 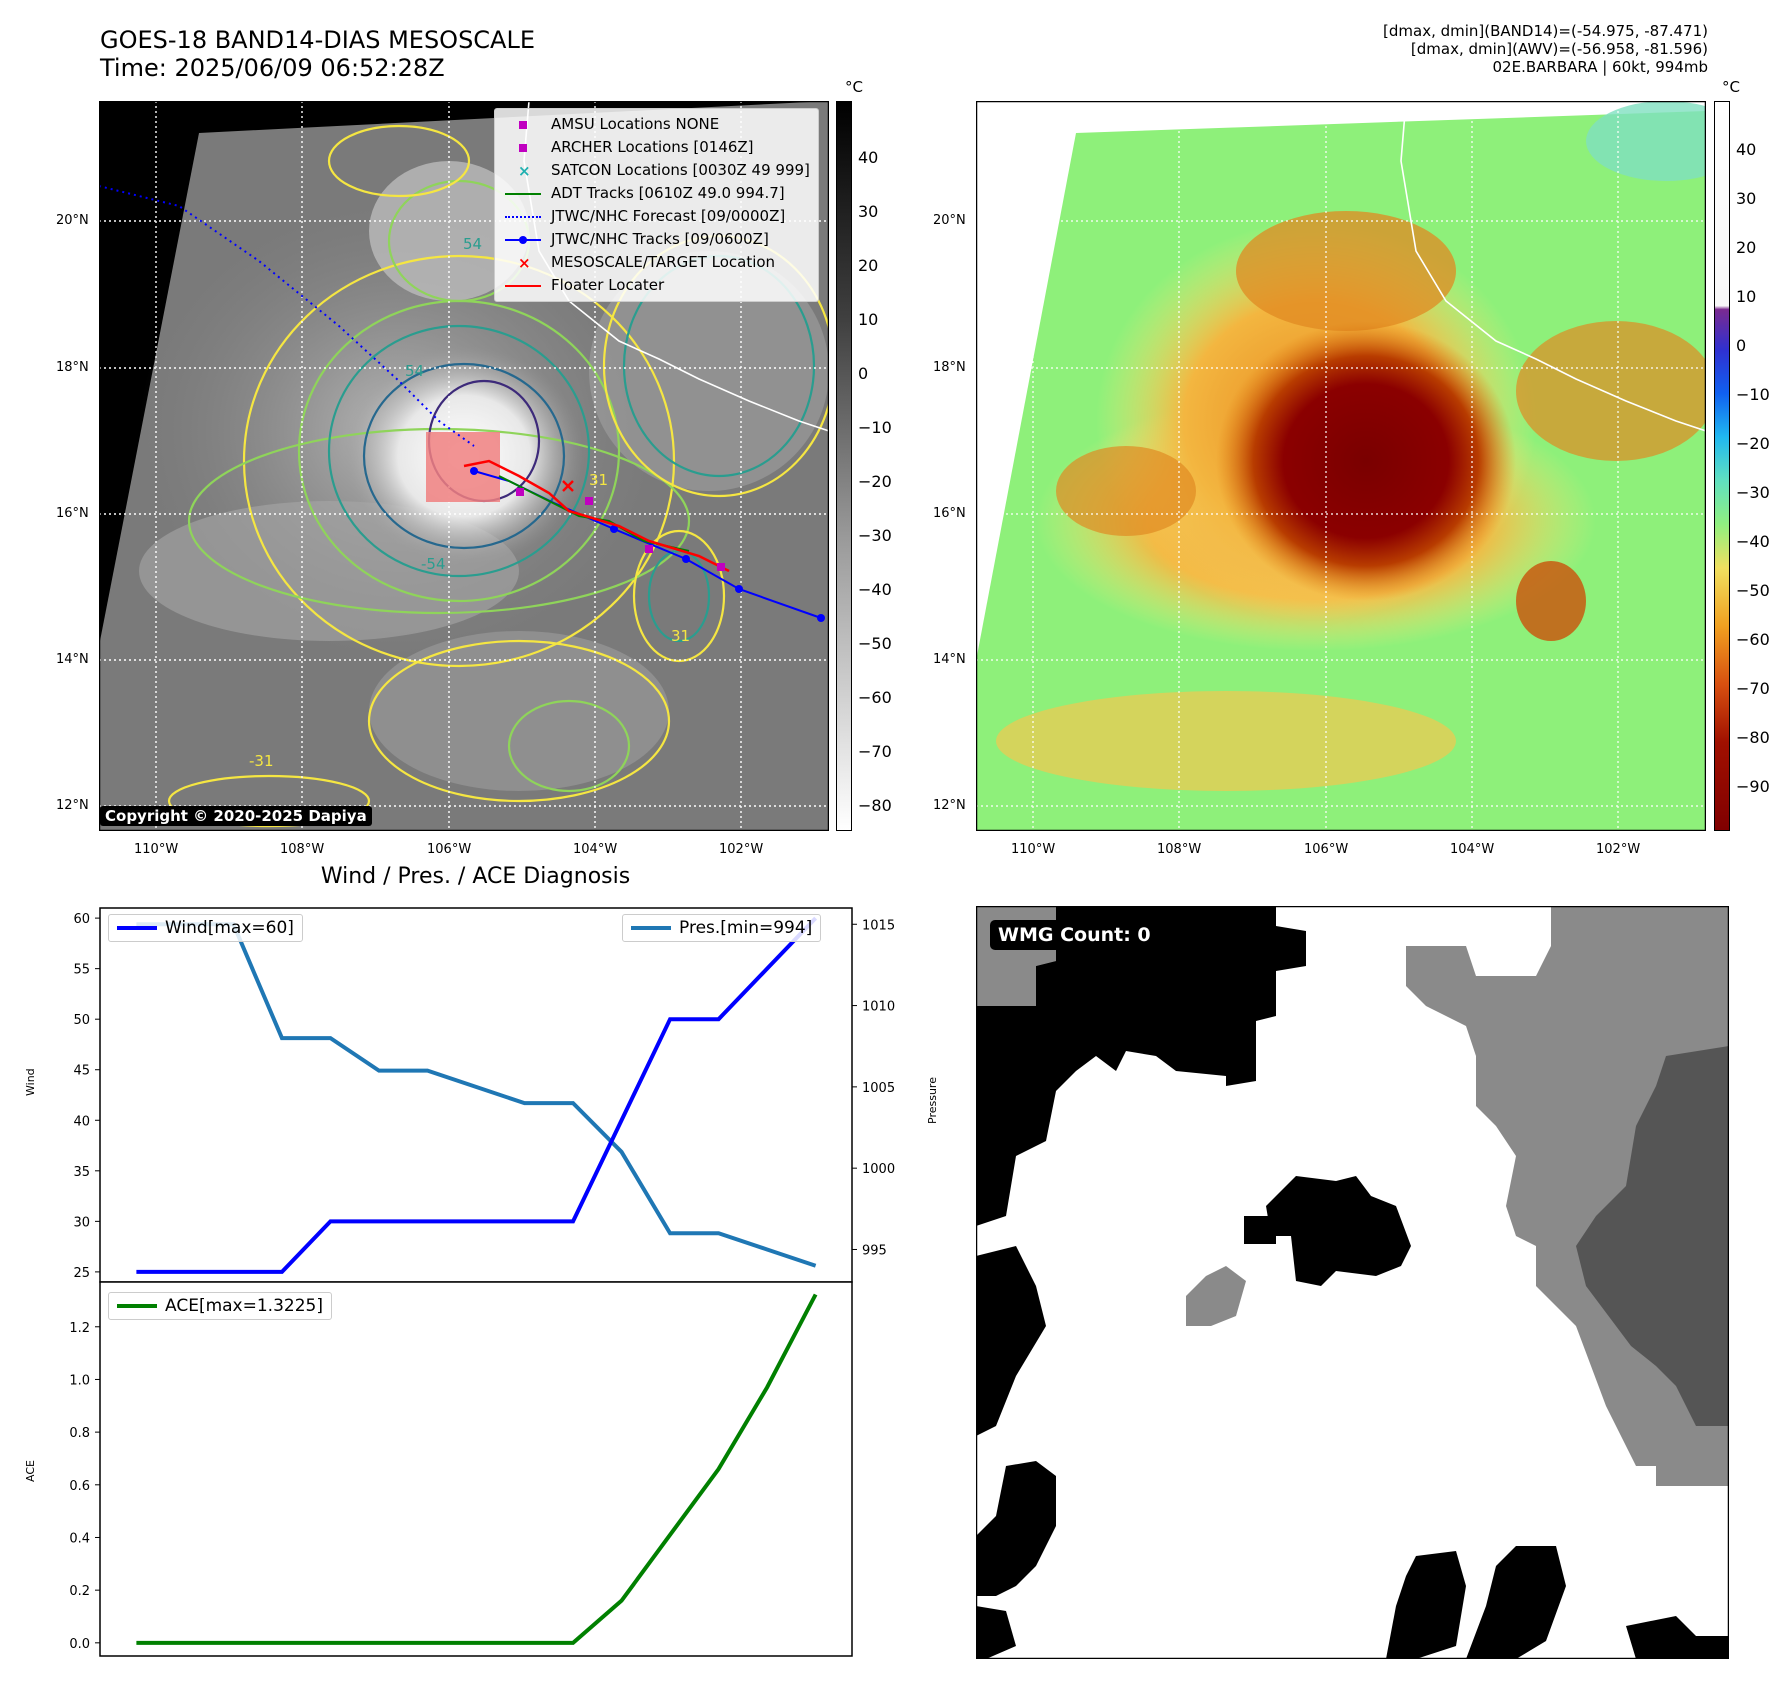 What do you see at coordinates (81, 919) in the screenshot?
I see `wind-tick-label: 60` at bounding box center [81, 919].